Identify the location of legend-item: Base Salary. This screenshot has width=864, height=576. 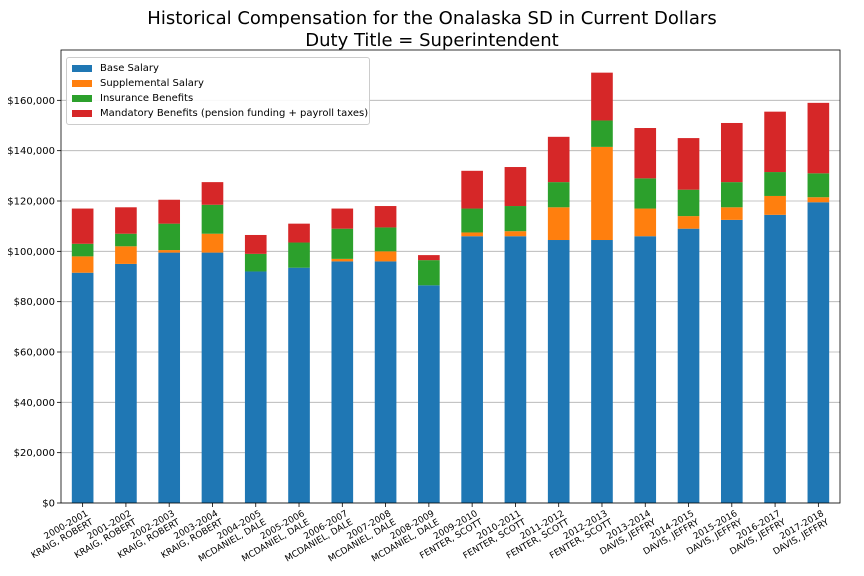
(218, 68).